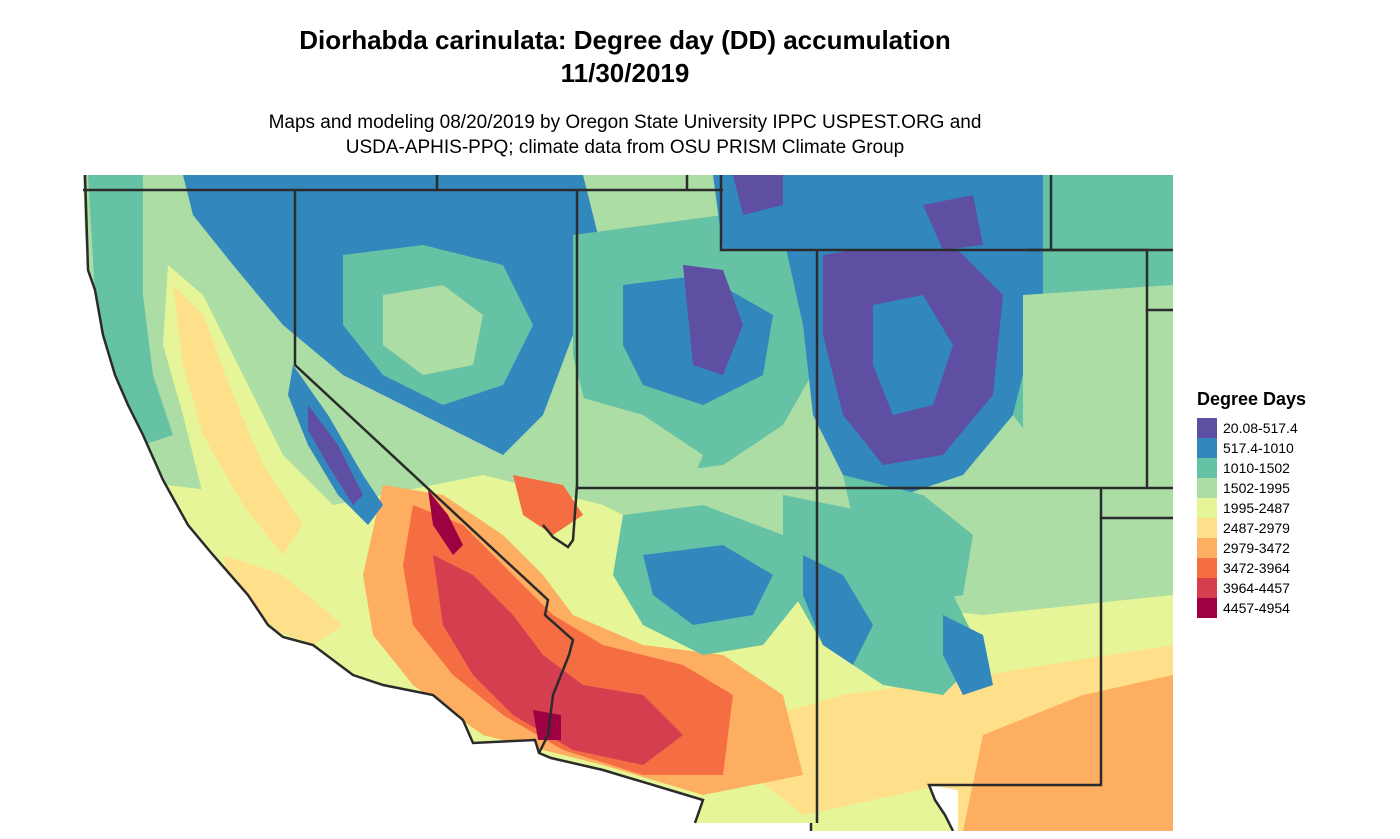  Describe the element at coordinates (1256, 608) in the screenshot. I see `legend-label: 4457-4954` at that location.